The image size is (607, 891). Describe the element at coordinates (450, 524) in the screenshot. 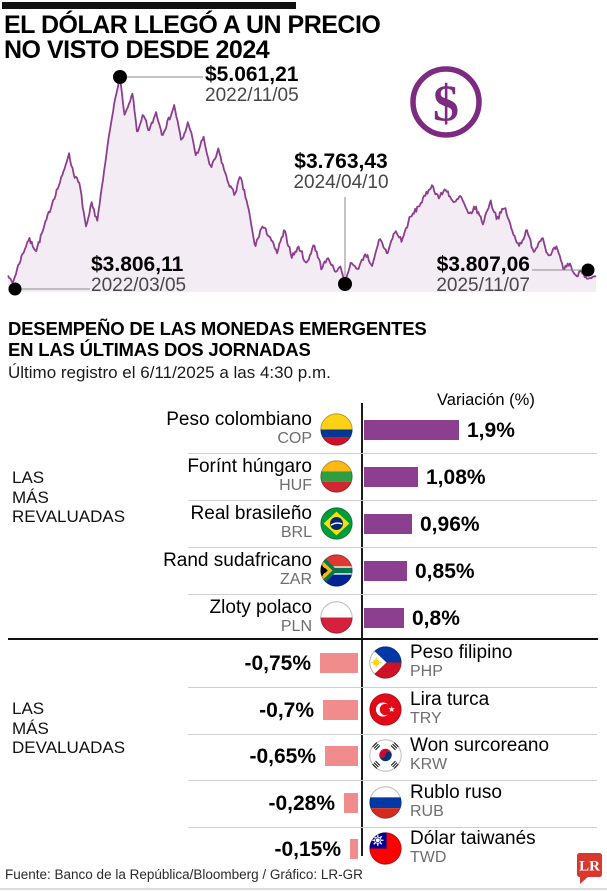

I see `variation-value: 0,96%` at that location.